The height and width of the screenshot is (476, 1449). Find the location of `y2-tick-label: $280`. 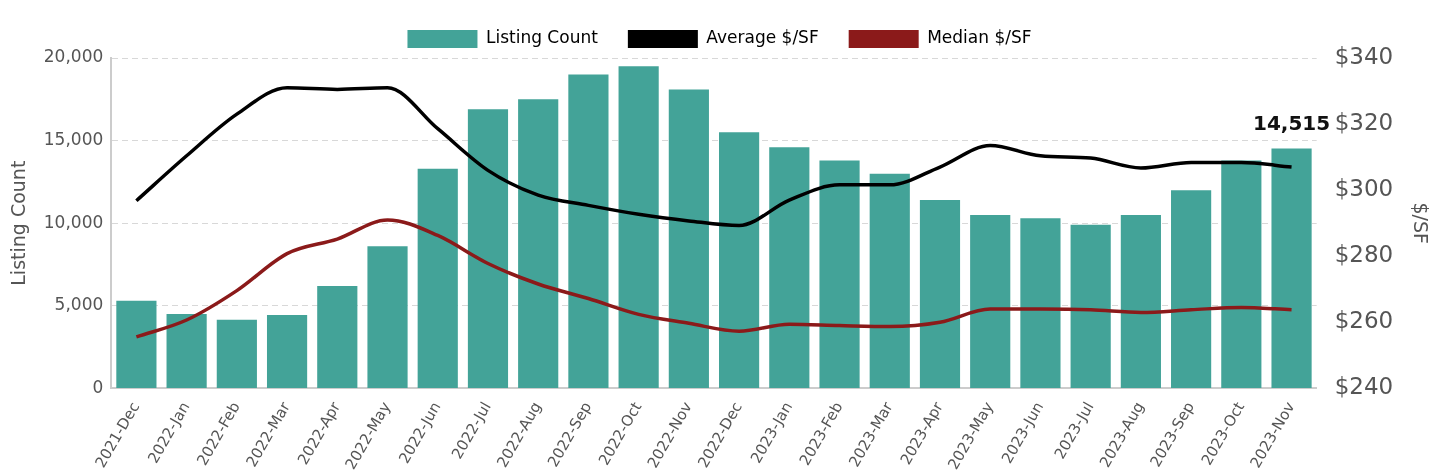

y2-tick-label: $280 is located at coordinates (1364, 254).